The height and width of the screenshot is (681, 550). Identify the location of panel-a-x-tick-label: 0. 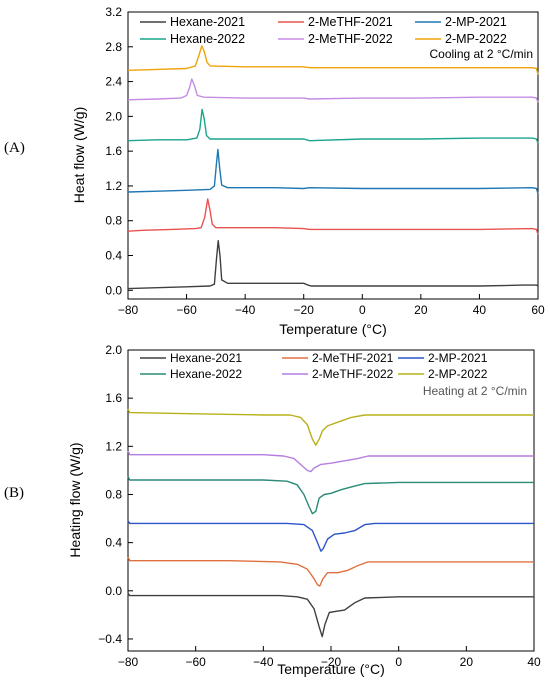
(362, 310).